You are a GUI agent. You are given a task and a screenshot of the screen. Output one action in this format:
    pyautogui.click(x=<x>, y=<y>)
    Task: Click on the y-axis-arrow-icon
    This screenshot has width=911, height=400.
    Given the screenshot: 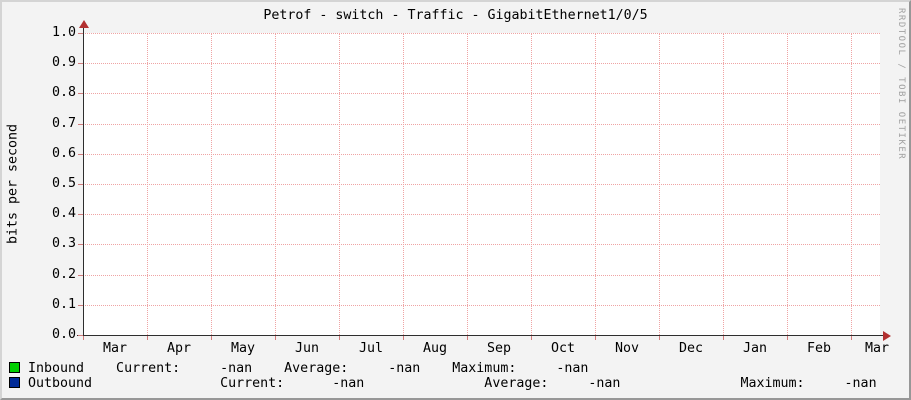 What is the action you would take?
    pyautogui.click(x=84, y=24)
    